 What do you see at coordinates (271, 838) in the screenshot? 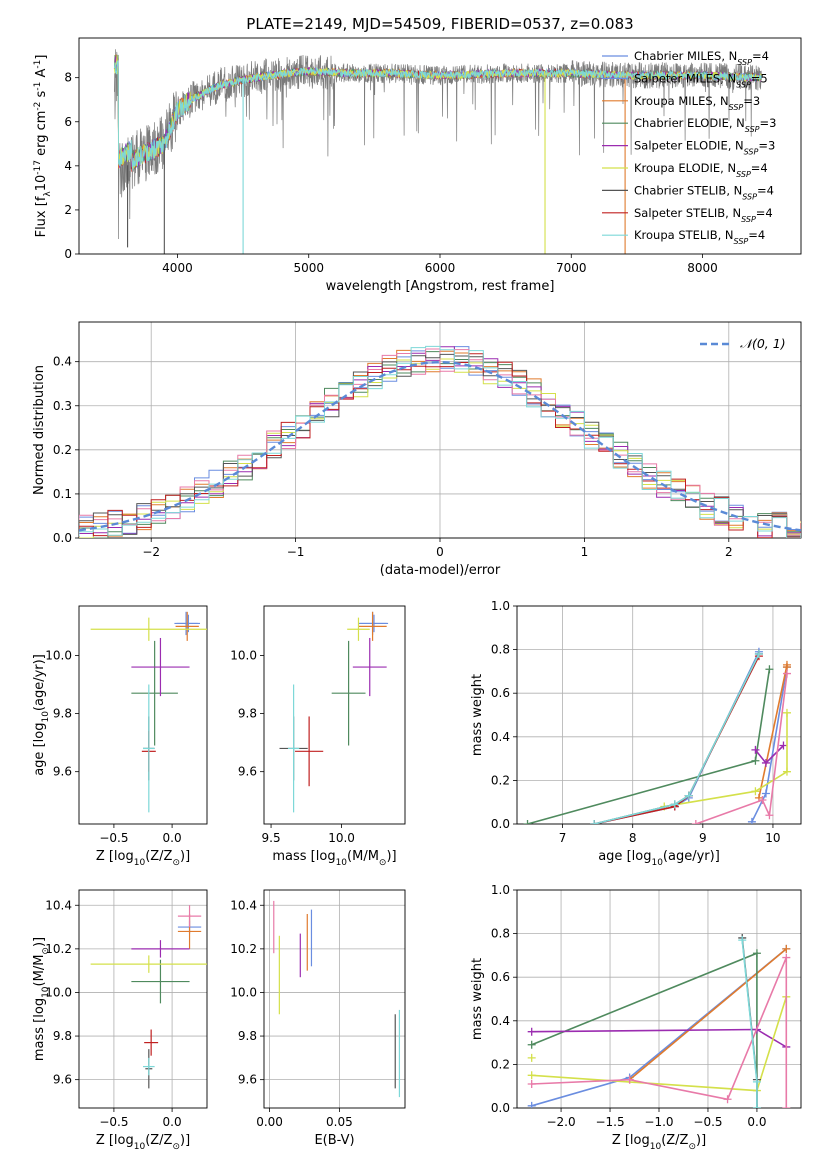
I see `x-tick-label: 9.5` at bounding box center [271, 838].